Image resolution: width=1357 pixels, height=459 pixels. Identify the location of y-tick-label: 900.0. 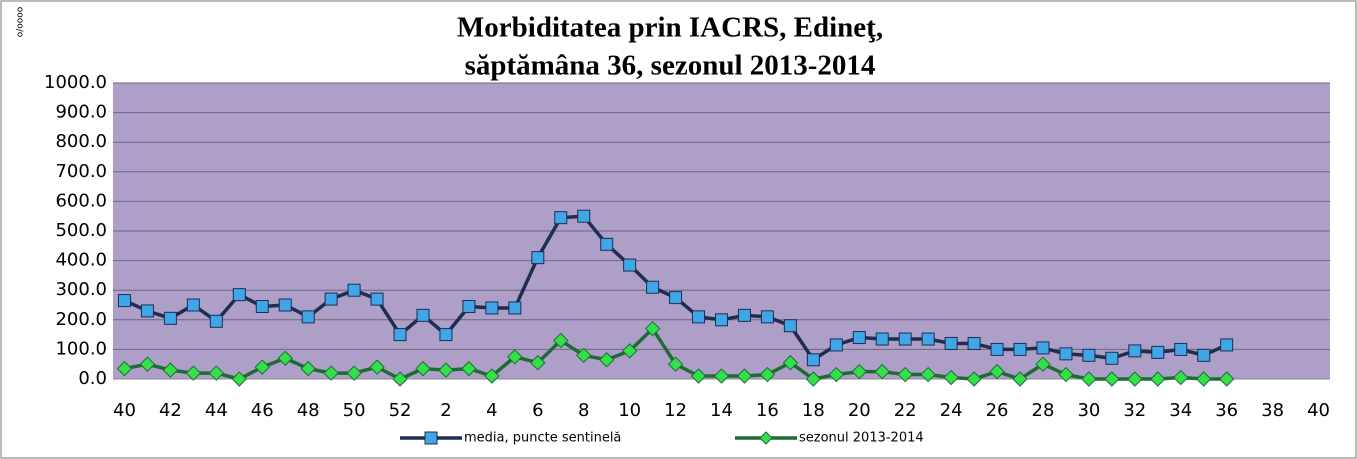
(81, 112).